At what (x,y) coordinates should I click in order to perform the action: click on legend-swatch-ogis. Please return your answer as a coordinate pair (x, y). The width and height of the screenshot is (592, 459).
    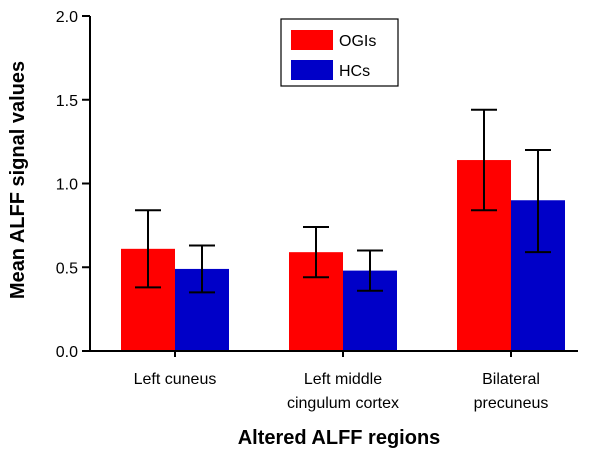
    Looking at the image, I should click on (312, 40).